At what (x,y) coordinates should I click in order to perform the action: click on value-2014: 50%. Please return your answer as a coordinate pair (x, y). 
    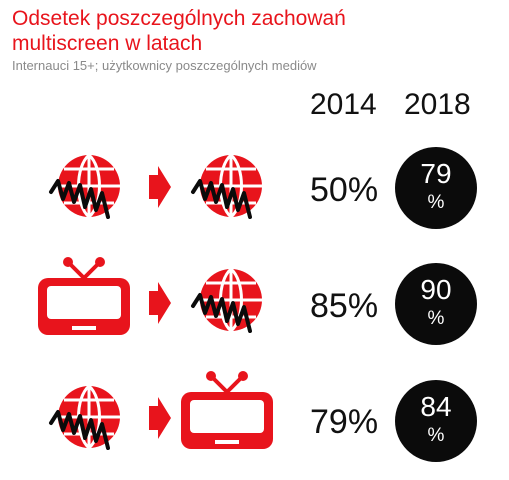
    Looking at the image, I should click on (344, 190).